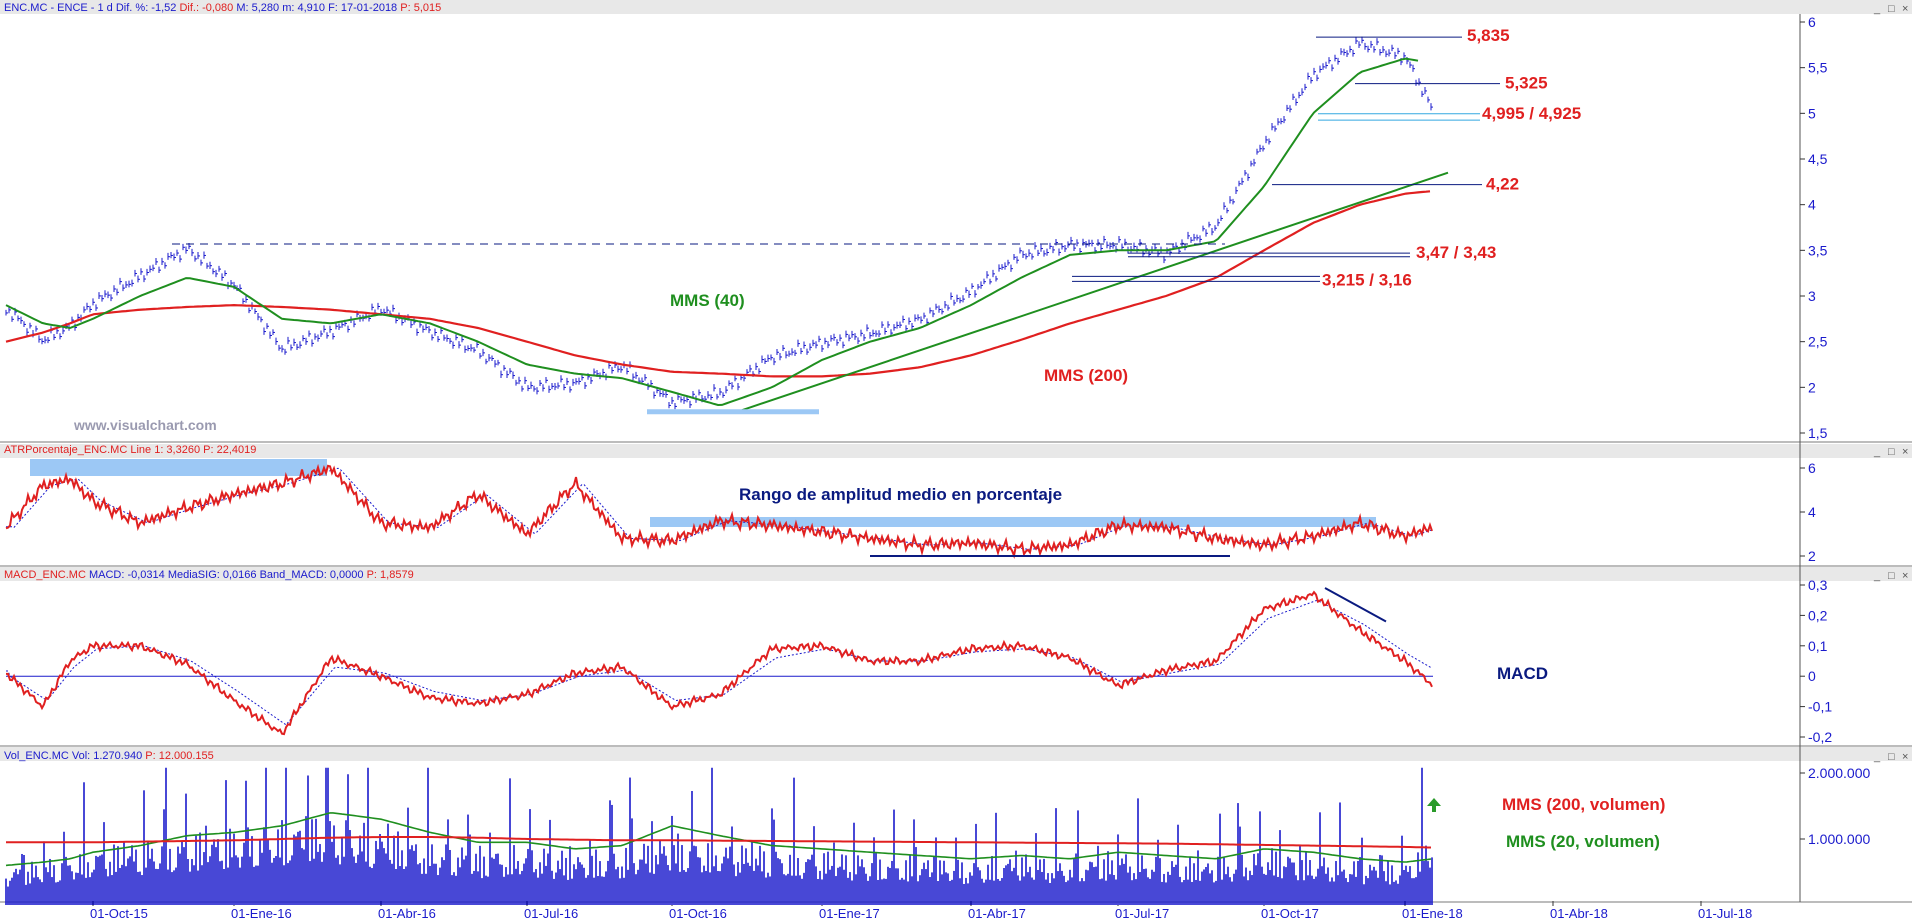 Image resolution: width=1912 pixels, height=922 pixels. I want to click on price-header-dif: Dif.: -0,080, so click(206, 8).